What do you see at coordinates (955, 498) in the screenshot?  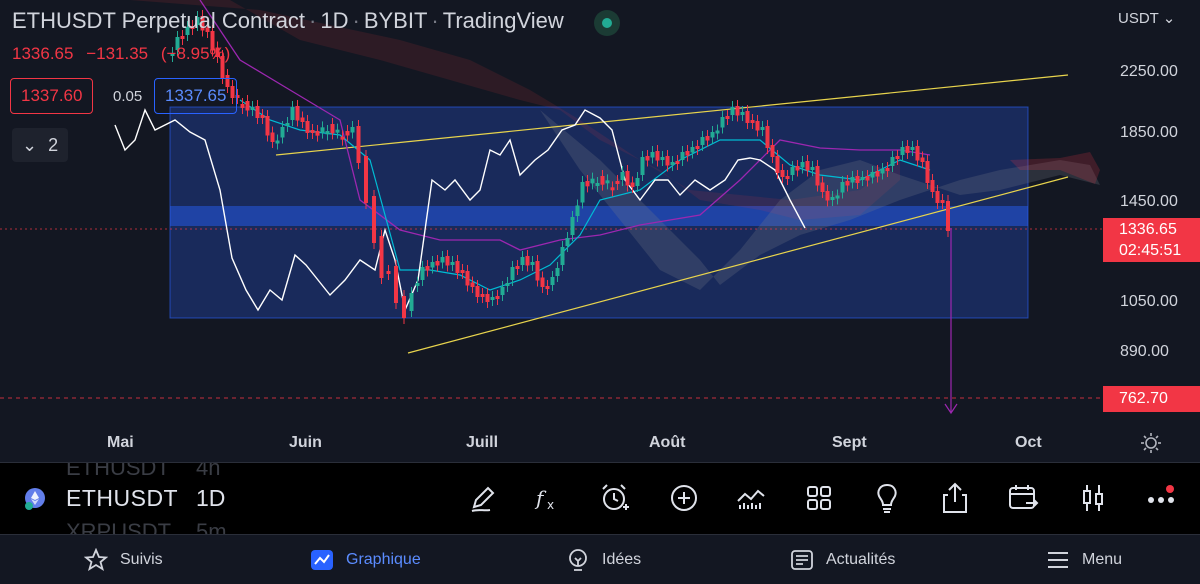 I see `share-icon` at bounding box center [955, 498].